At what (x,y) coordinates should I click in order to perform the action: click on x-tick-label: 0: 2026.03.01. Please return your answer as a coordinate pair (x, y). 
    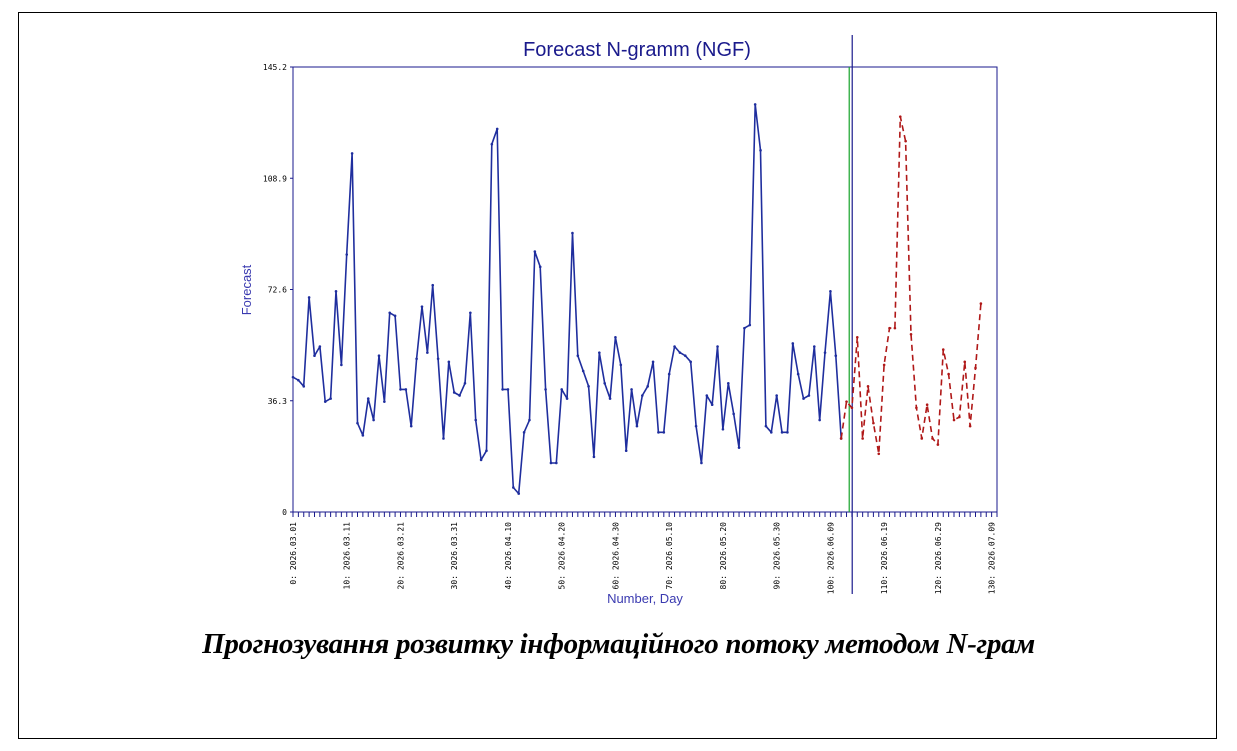
    Looking at the image, I should click on (293, 553).